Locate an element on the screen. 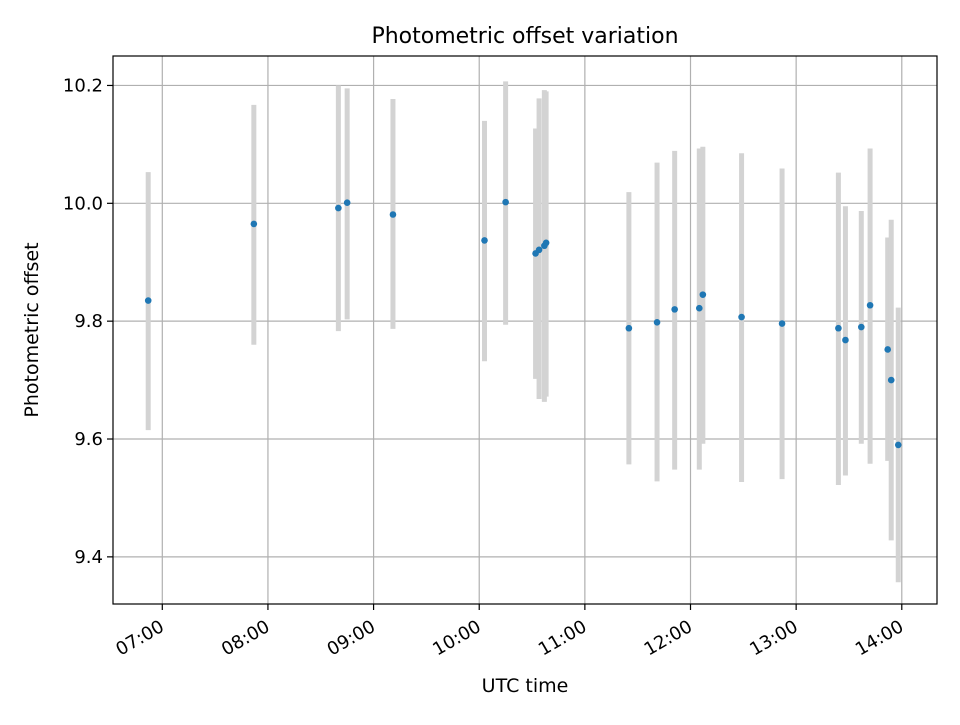 The height and width of the screenshot is (725, 960). chart-title: Photometric offset variation is located at coordinates (524, 36).